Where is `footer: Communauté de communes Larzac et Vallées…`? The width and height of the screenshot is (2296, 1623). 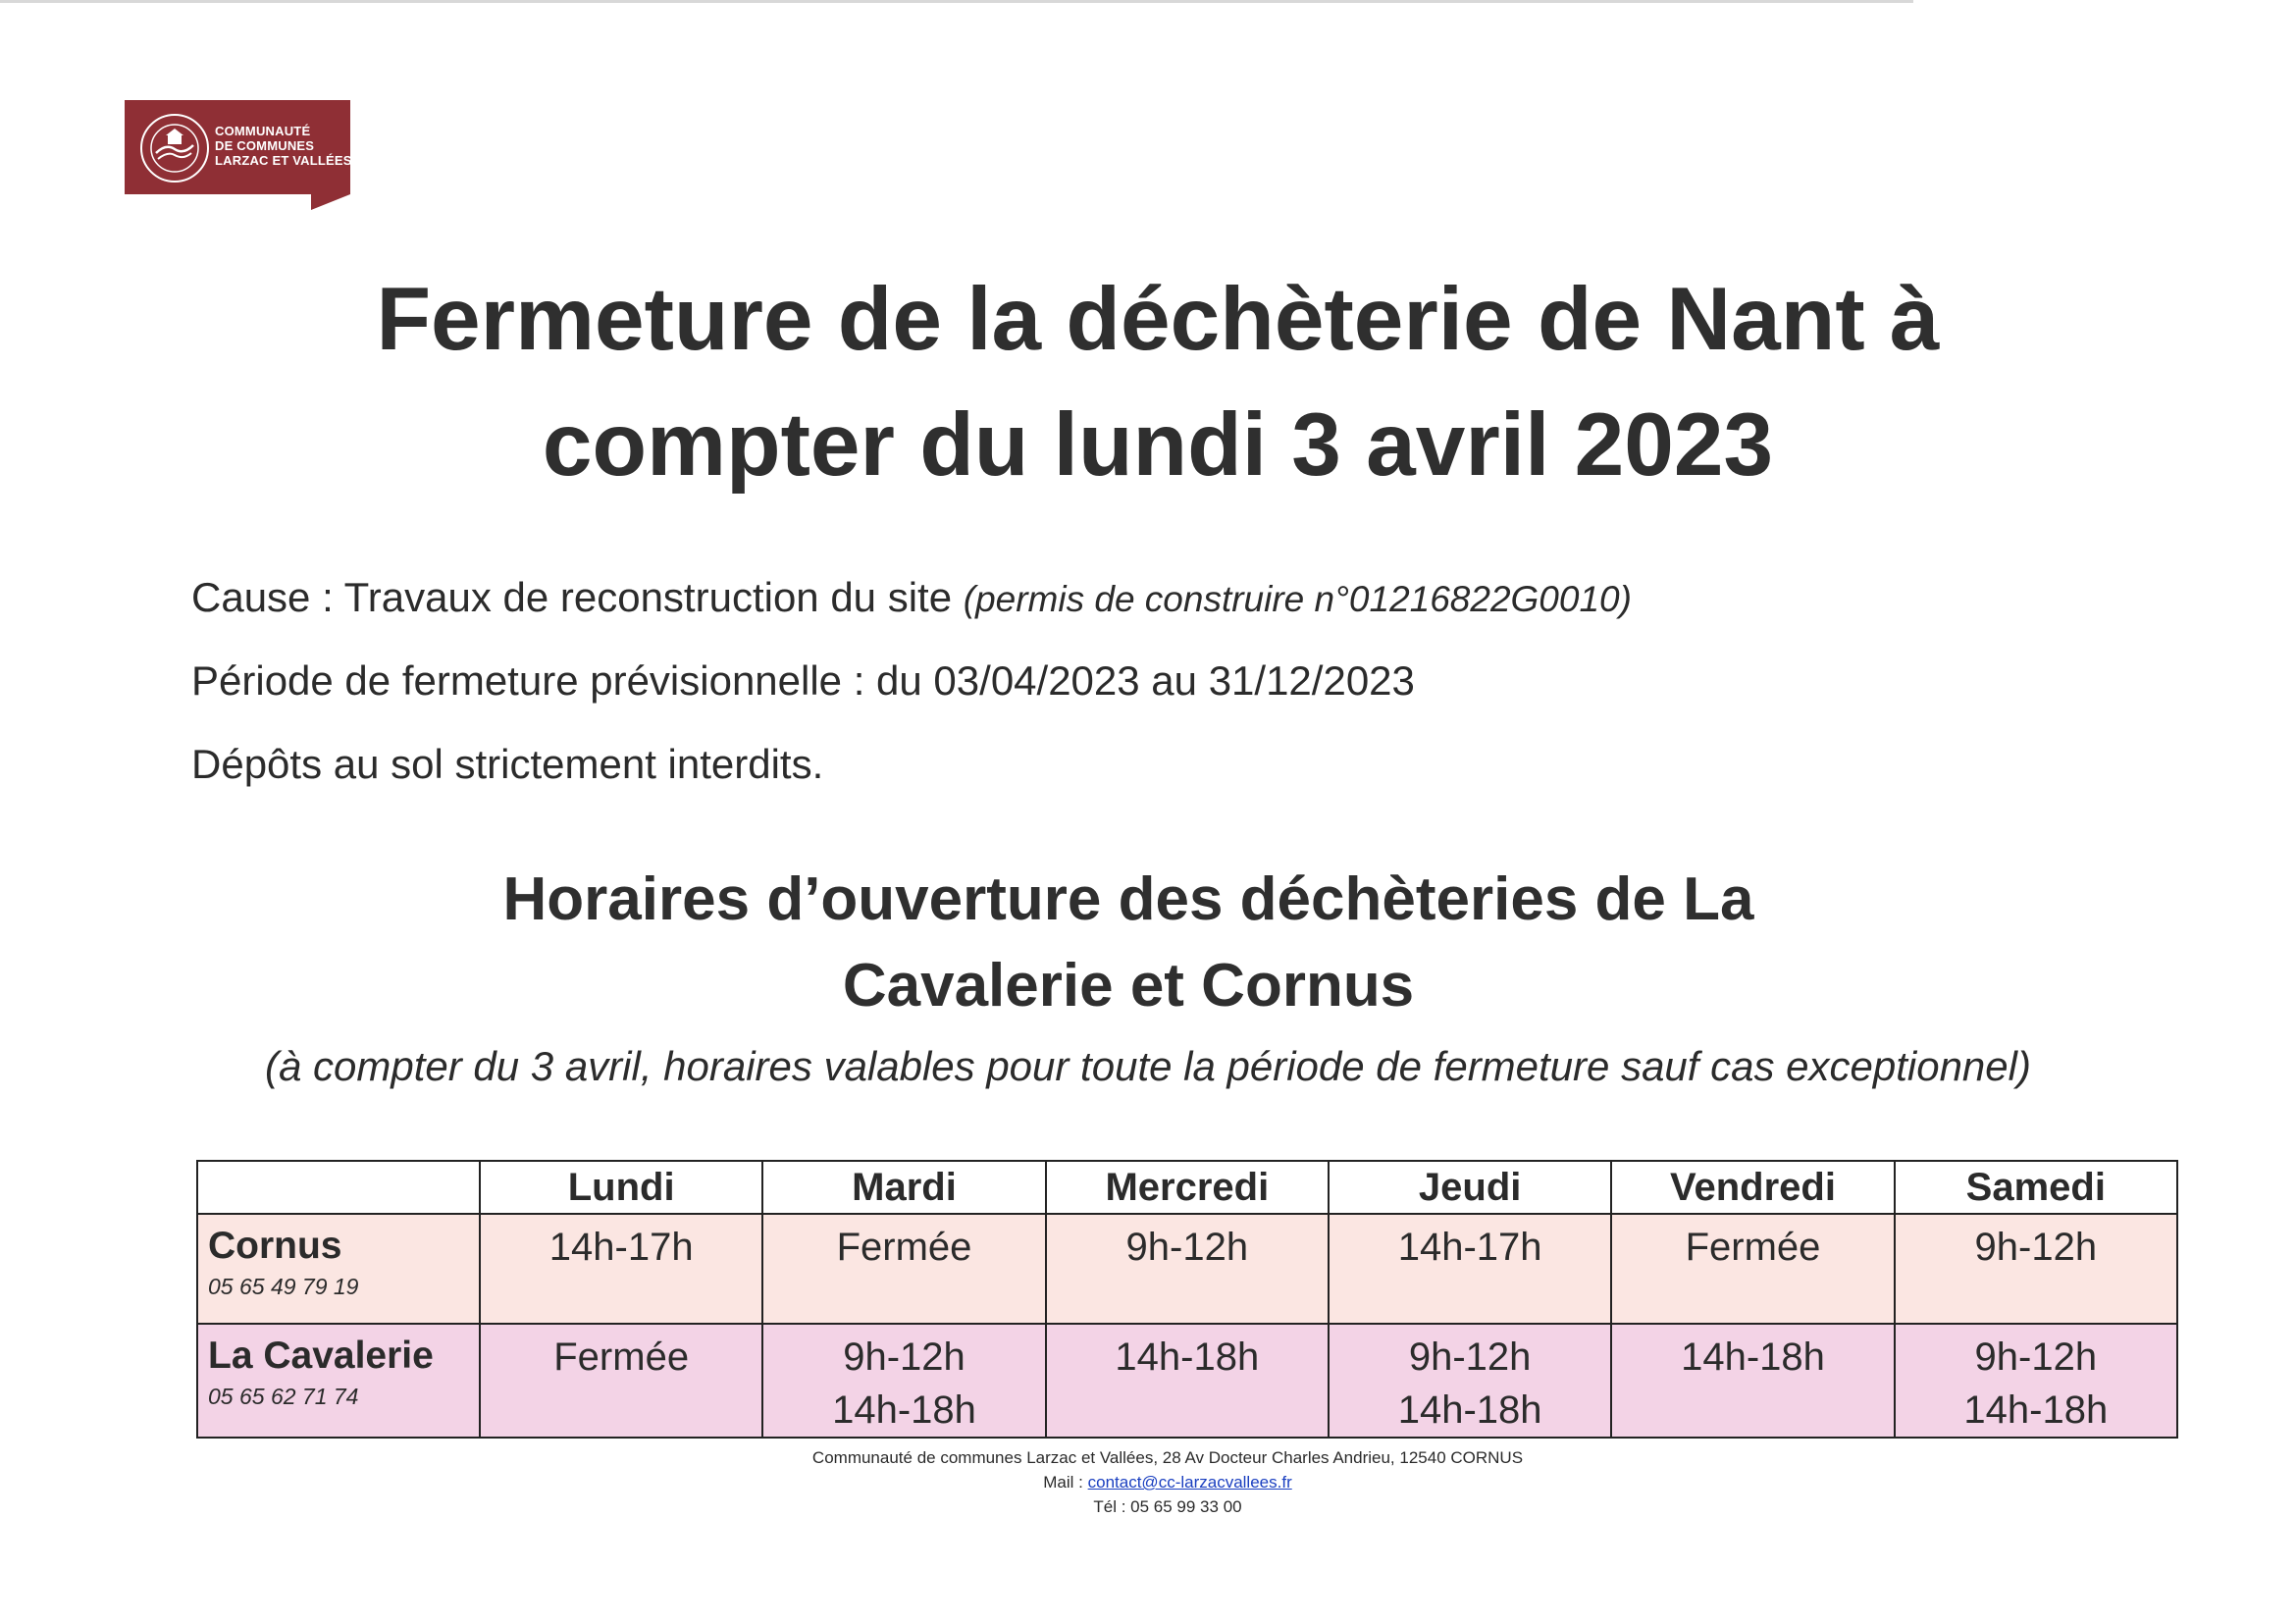 footer: Communauté de communes Larzac et Vallées… is located at coordinates (1168, 1482).